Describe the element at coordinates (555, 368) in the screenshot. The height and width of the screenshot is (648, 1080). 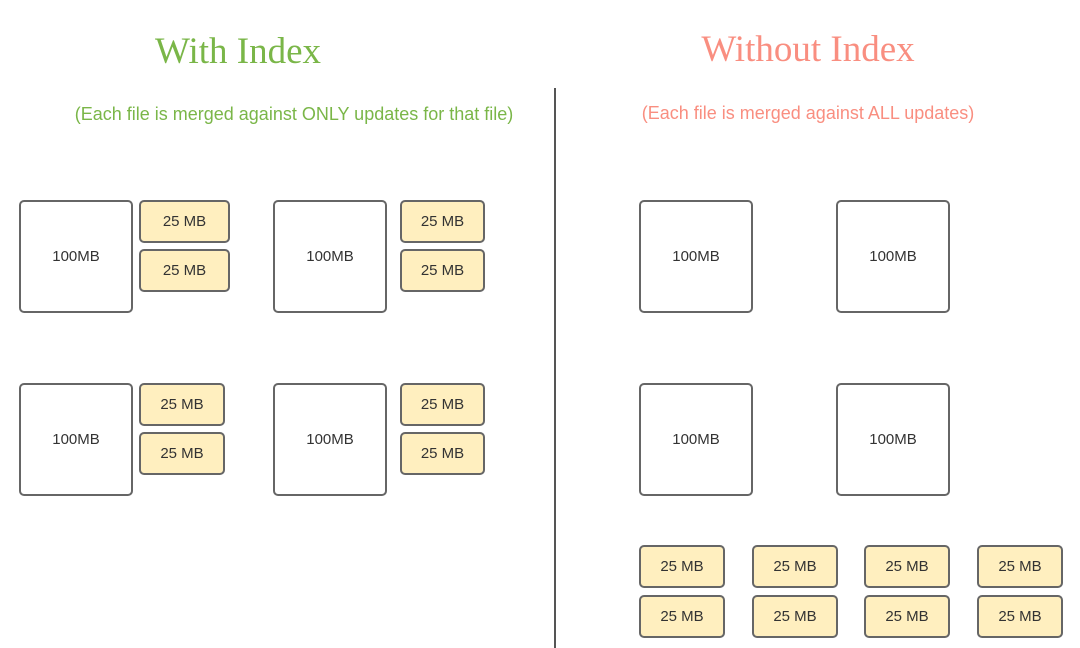
I see `divider` at that location.